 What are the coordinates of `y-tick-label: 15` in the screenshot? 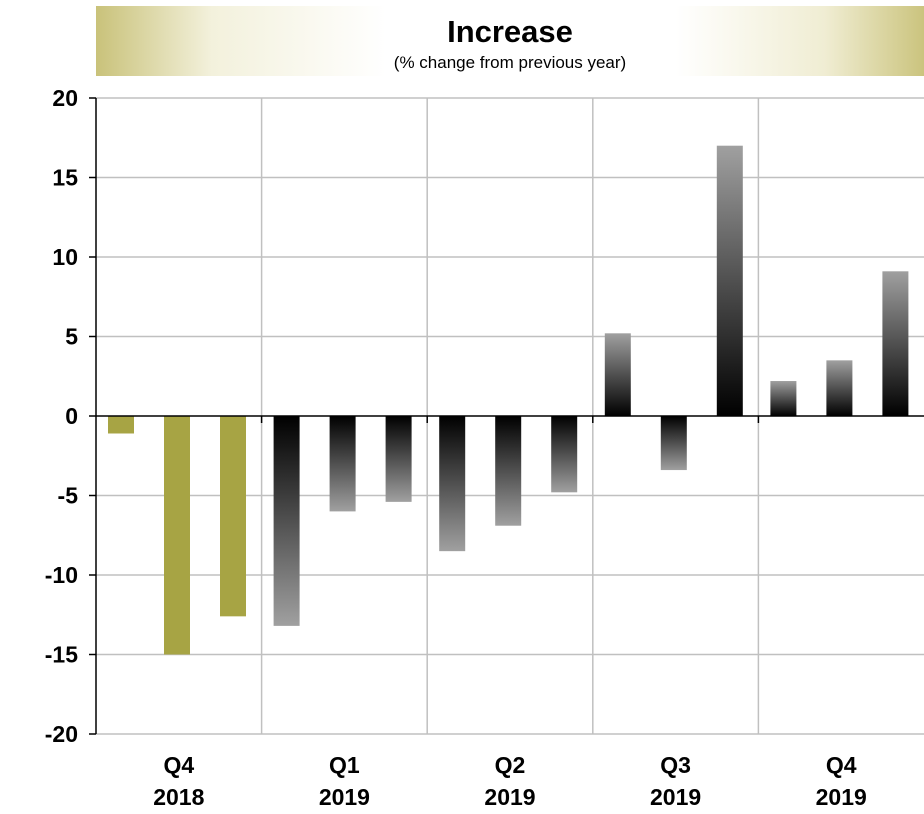 It's located at (65, 178).